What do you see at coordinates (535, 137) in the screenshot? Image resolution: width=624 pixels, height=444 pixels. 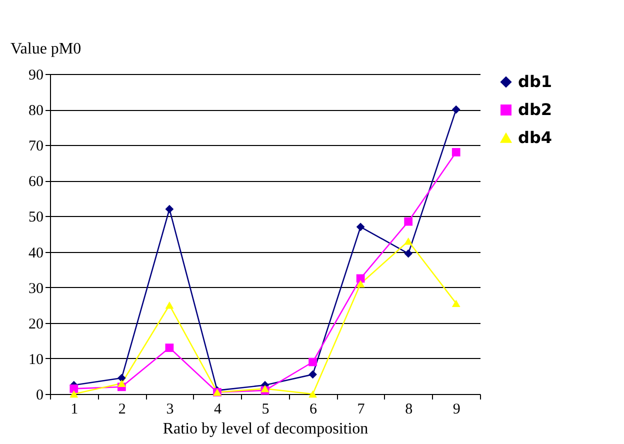 I see `legend-label: db4` at bounding box center [535, 137].